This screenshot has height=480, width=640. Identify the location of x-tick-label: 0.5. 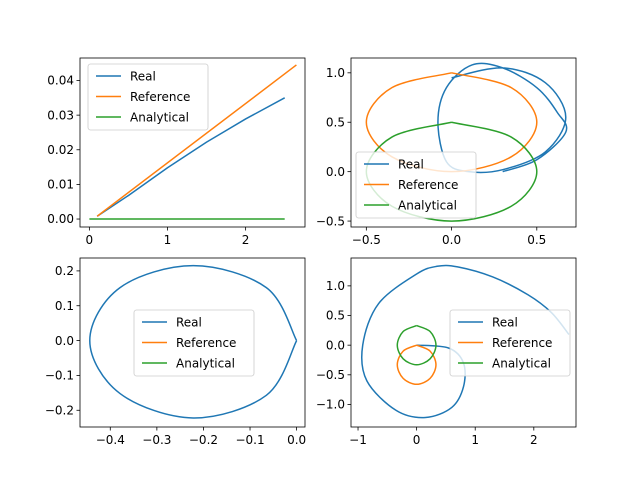
(536, 240).